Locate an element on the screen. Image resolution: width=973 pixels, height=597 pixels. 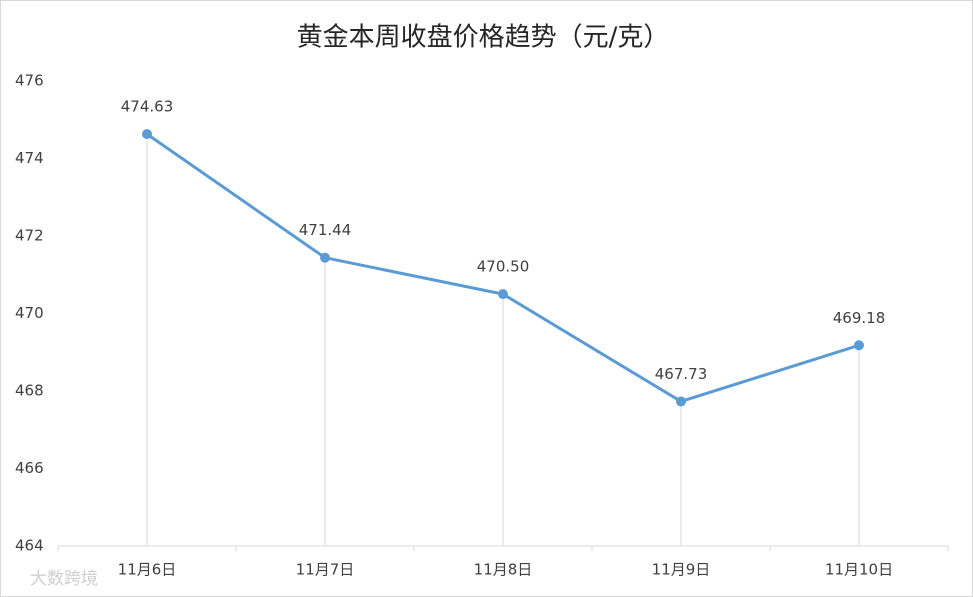
x-tick-label: 11月6日 is located at coordinates (147, 570).